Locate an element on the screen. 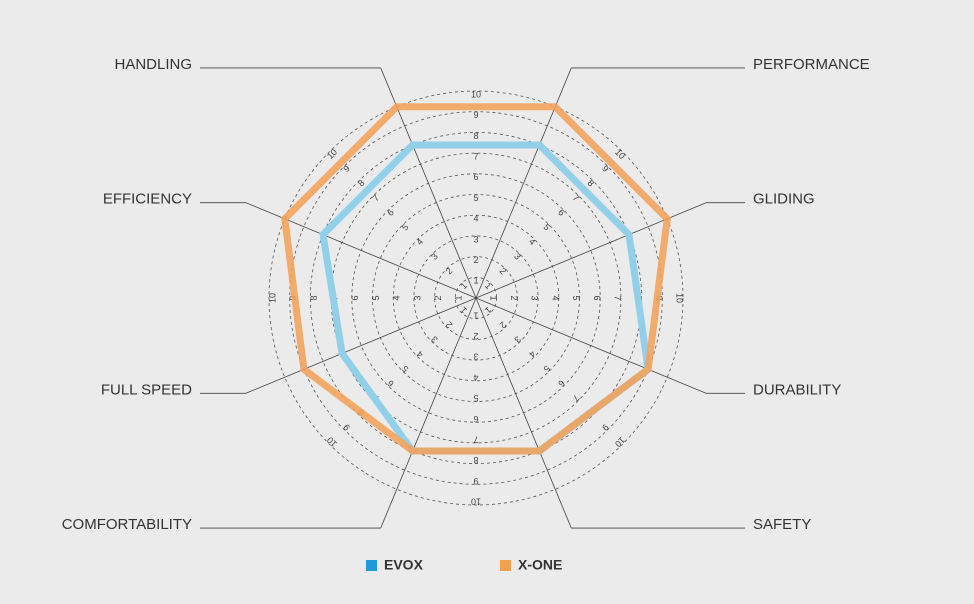  axis-label: SAFETY is located at coordinates (782, 524).